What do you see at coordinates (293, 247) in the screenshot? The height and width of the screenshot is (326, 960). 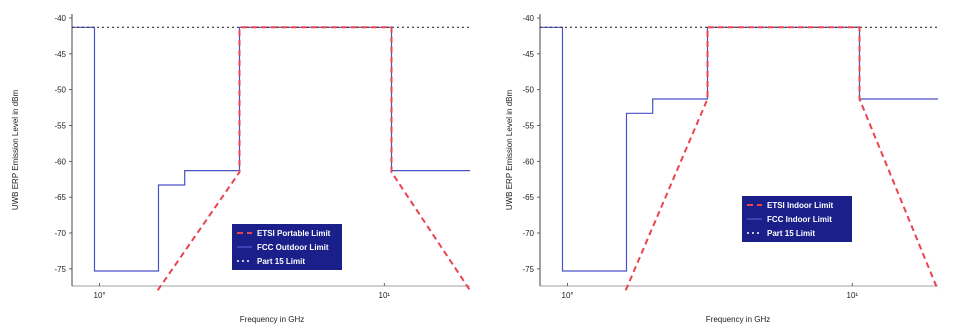 I see `legend-label: FCC Outdoor Limit` at bounding box center [293, 247].